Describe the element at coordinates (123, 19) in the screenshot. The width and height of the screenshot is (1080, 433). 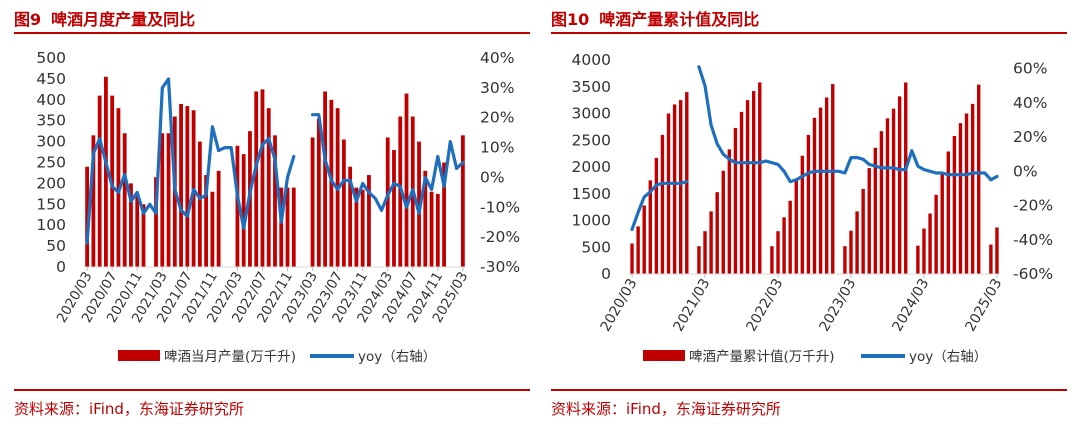
I see `figure-title: 啤酒月度产量及同比` at that location.